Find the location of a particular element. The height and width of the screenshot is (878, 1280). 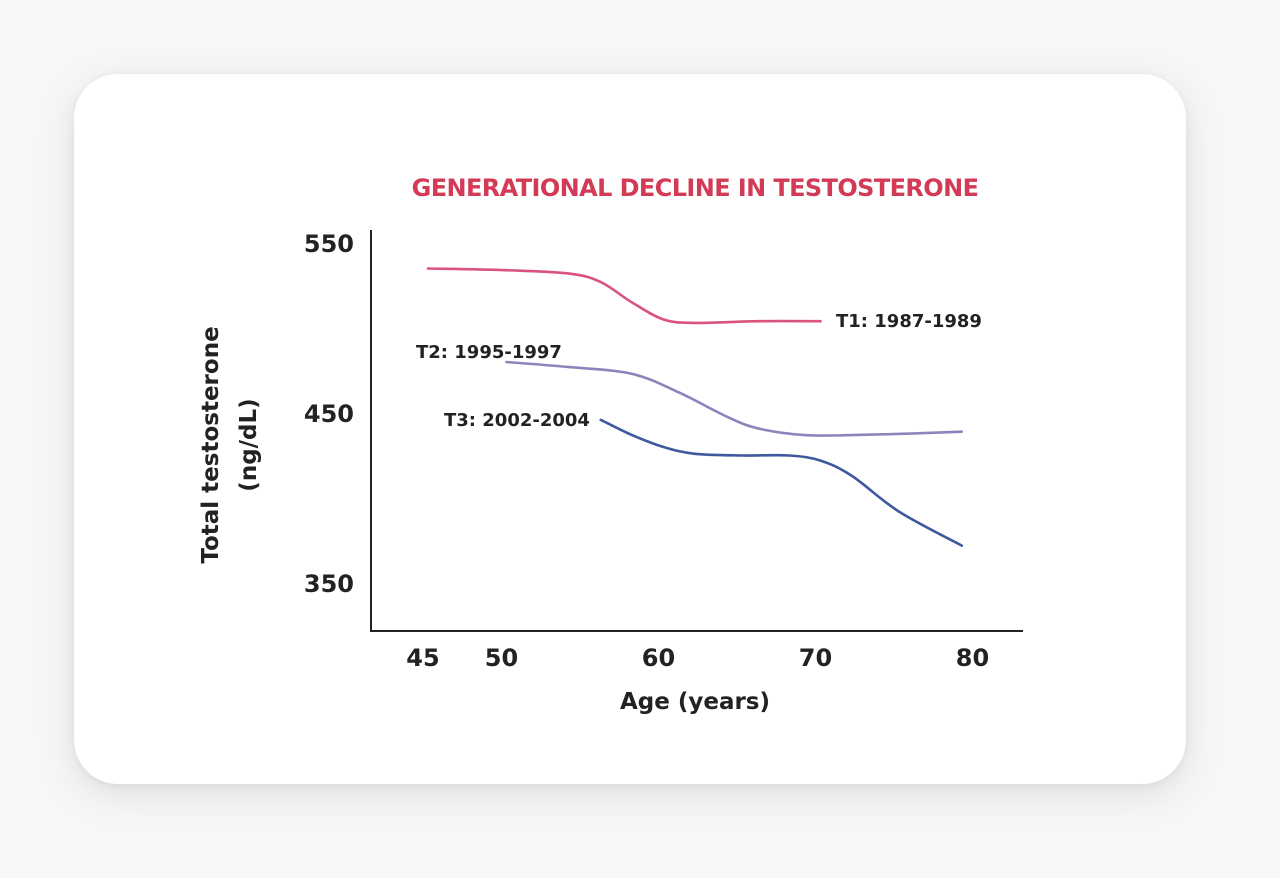

series-label-t1: T1: 1987-1989 is located at coordinates (909, 321).